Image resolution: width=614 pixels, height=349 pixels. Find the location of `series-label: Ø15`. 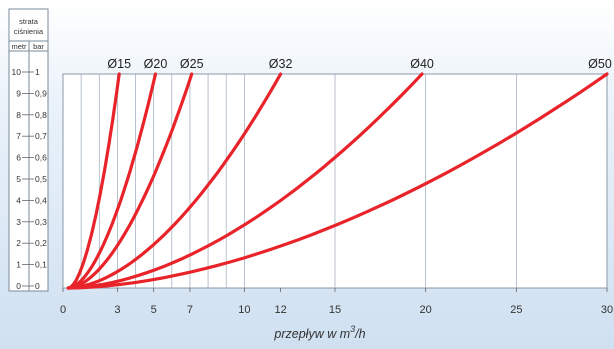

series-label: Ø15 is located at coordinates (119, 64).